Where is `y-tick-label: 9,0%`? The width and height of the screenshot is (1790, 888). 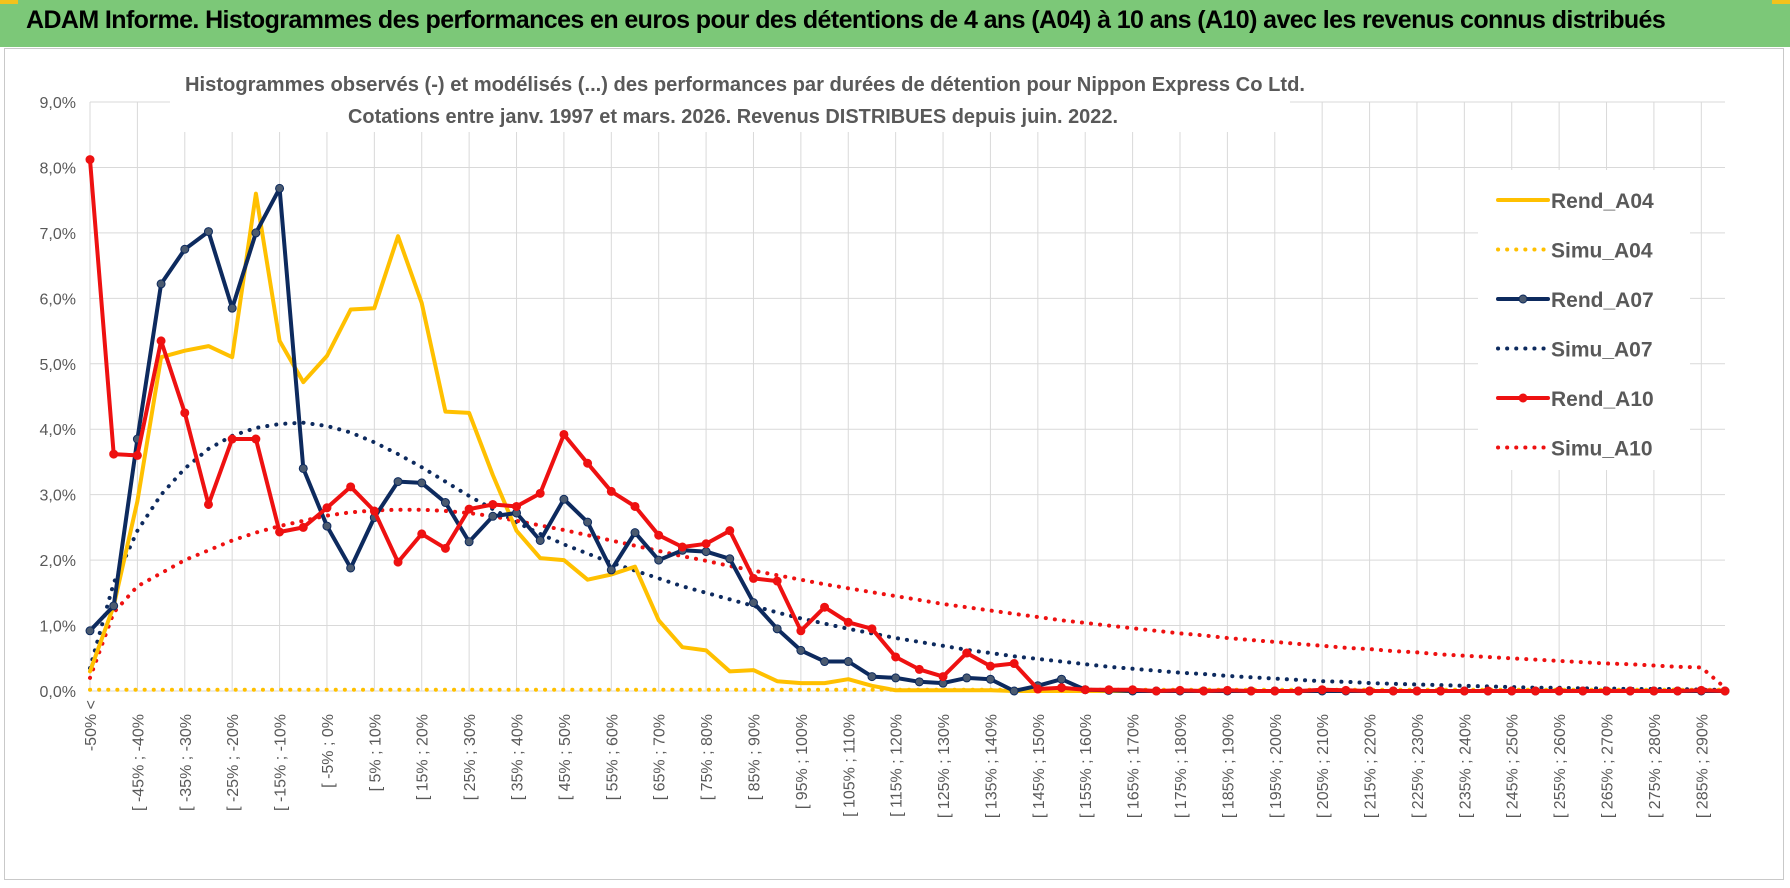 y-tick-label: 9,0% is located at coordinates (58, 103).